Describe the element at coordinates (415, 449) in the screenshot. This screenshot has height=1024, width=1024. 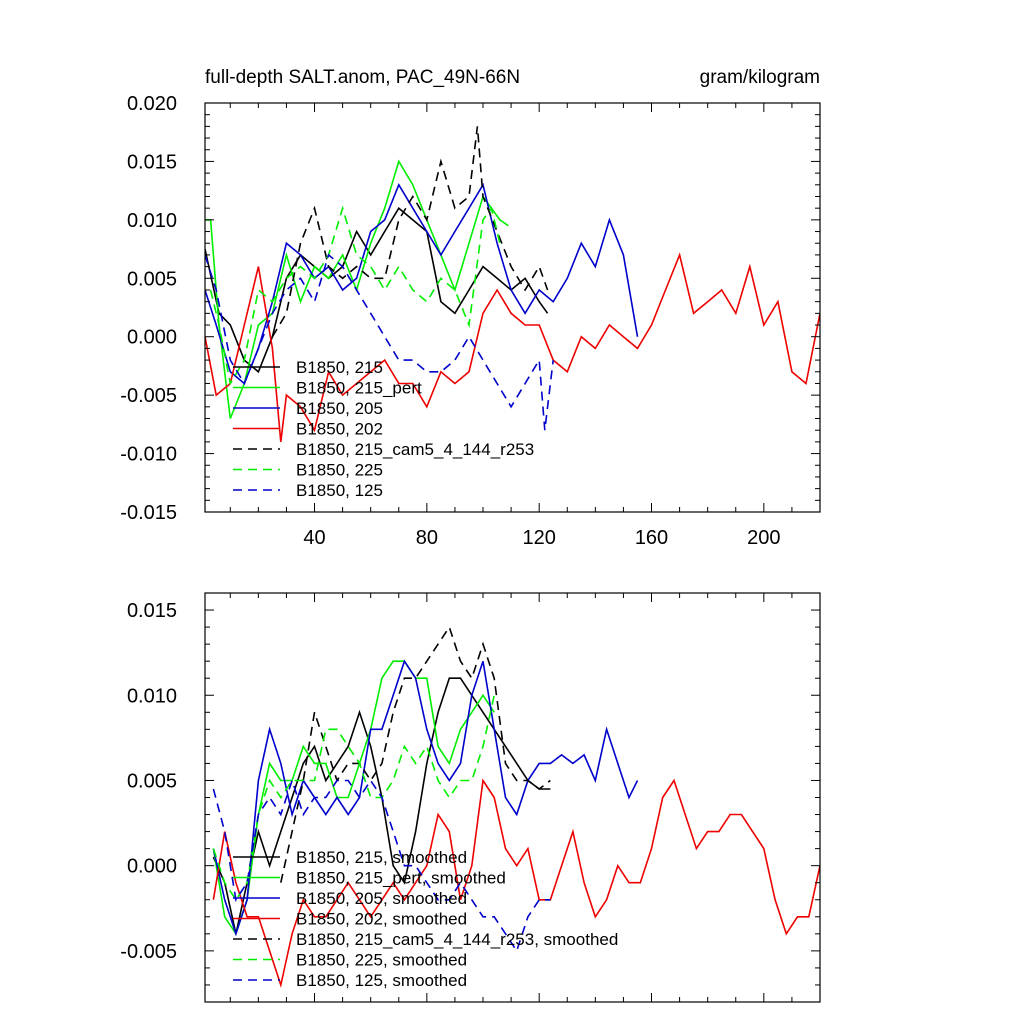
I see `legend-label-4: B1850, 215_cam5_4_144_r253` at that location.